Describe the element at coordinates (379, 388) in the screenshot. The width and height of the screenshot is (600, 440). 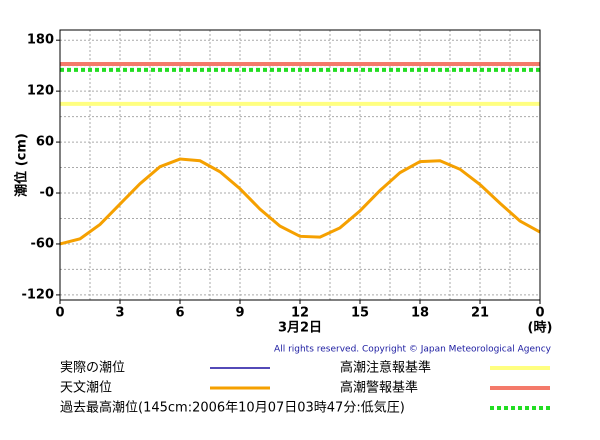
I see `legend-label: 高潮警報基準` at that location.